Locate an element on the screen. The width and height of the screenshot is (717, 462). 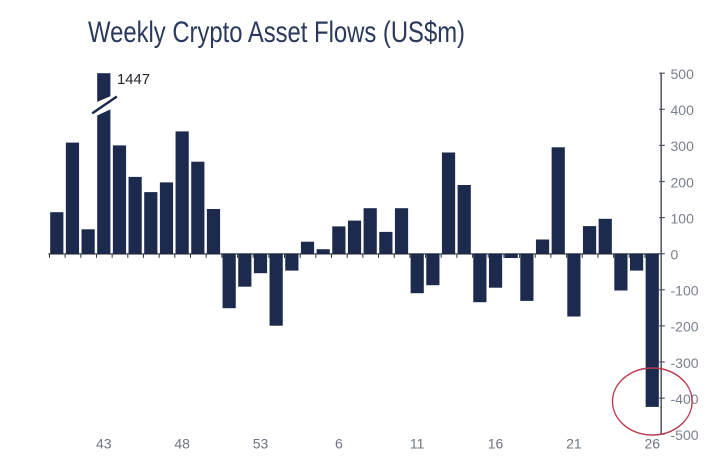
svg-text: 43 is located at coordinates (104, 444).